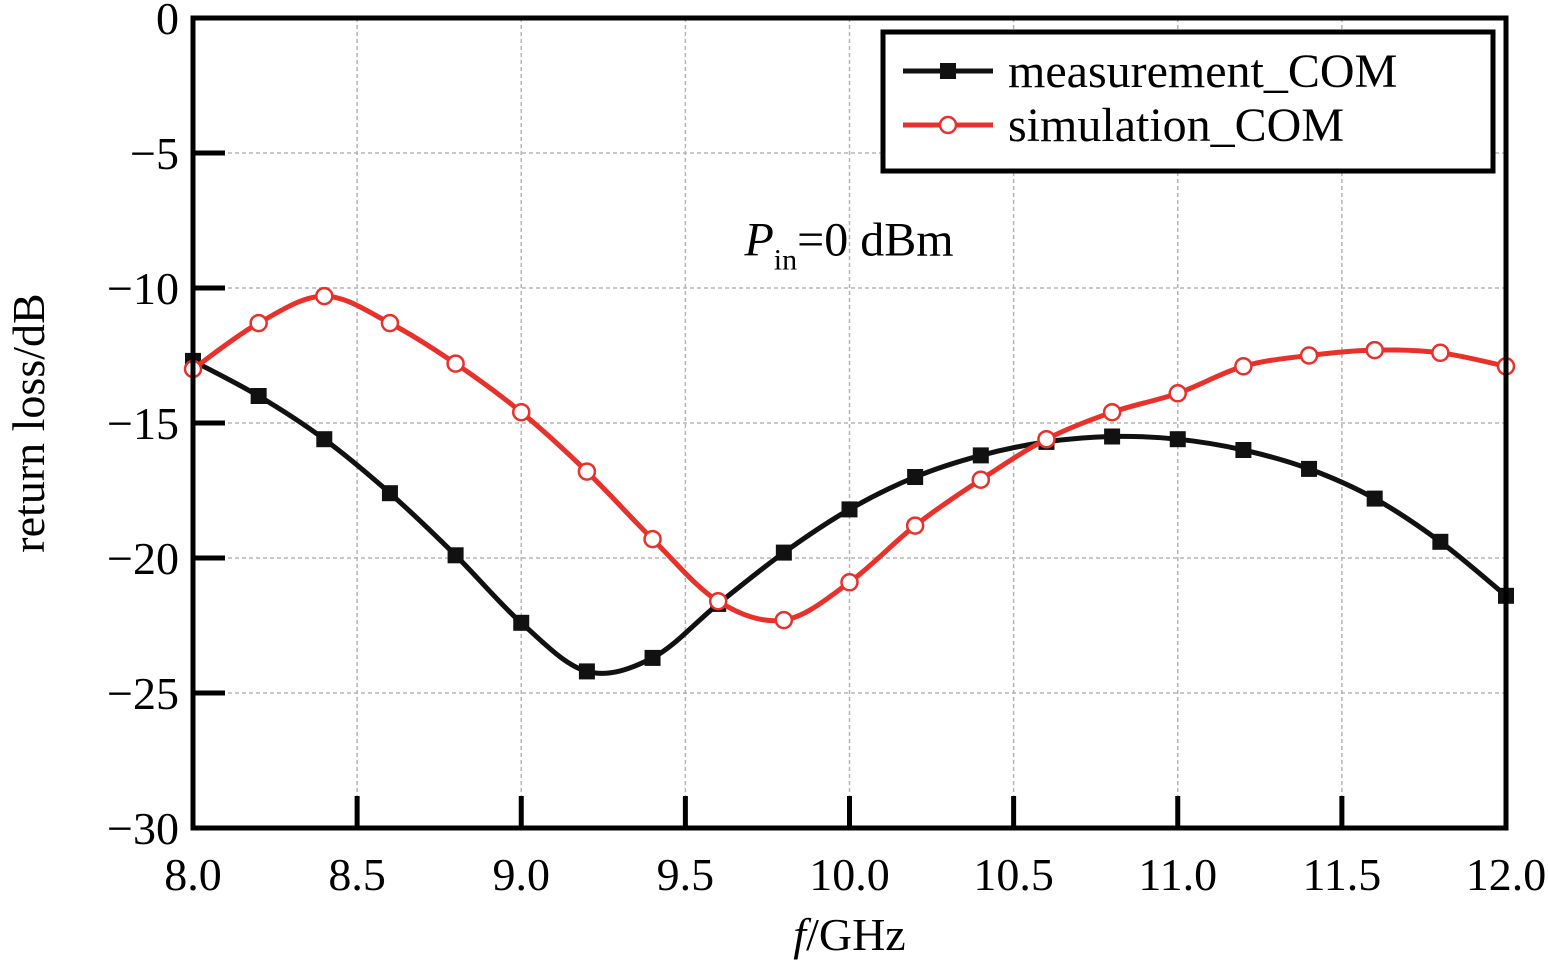 Image resolution: width=1548 pixels, height=963 pixels. I want to click on x-tick-label: 8.0, so click(193, 874).